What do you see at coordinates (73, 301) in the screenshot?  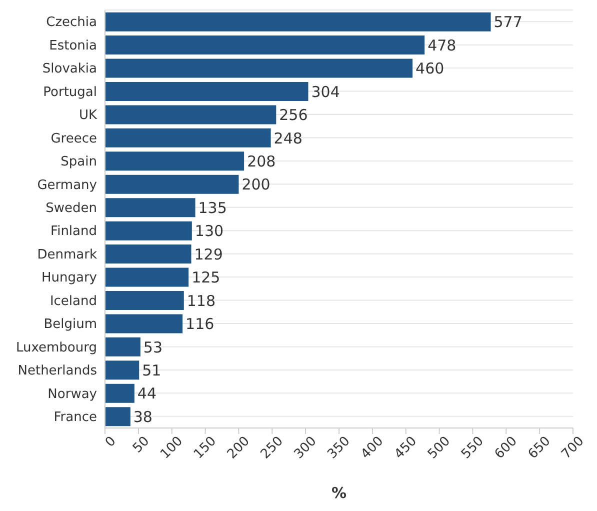 I see `y-tick-label: Iceland` at bounding box center [73, 301].